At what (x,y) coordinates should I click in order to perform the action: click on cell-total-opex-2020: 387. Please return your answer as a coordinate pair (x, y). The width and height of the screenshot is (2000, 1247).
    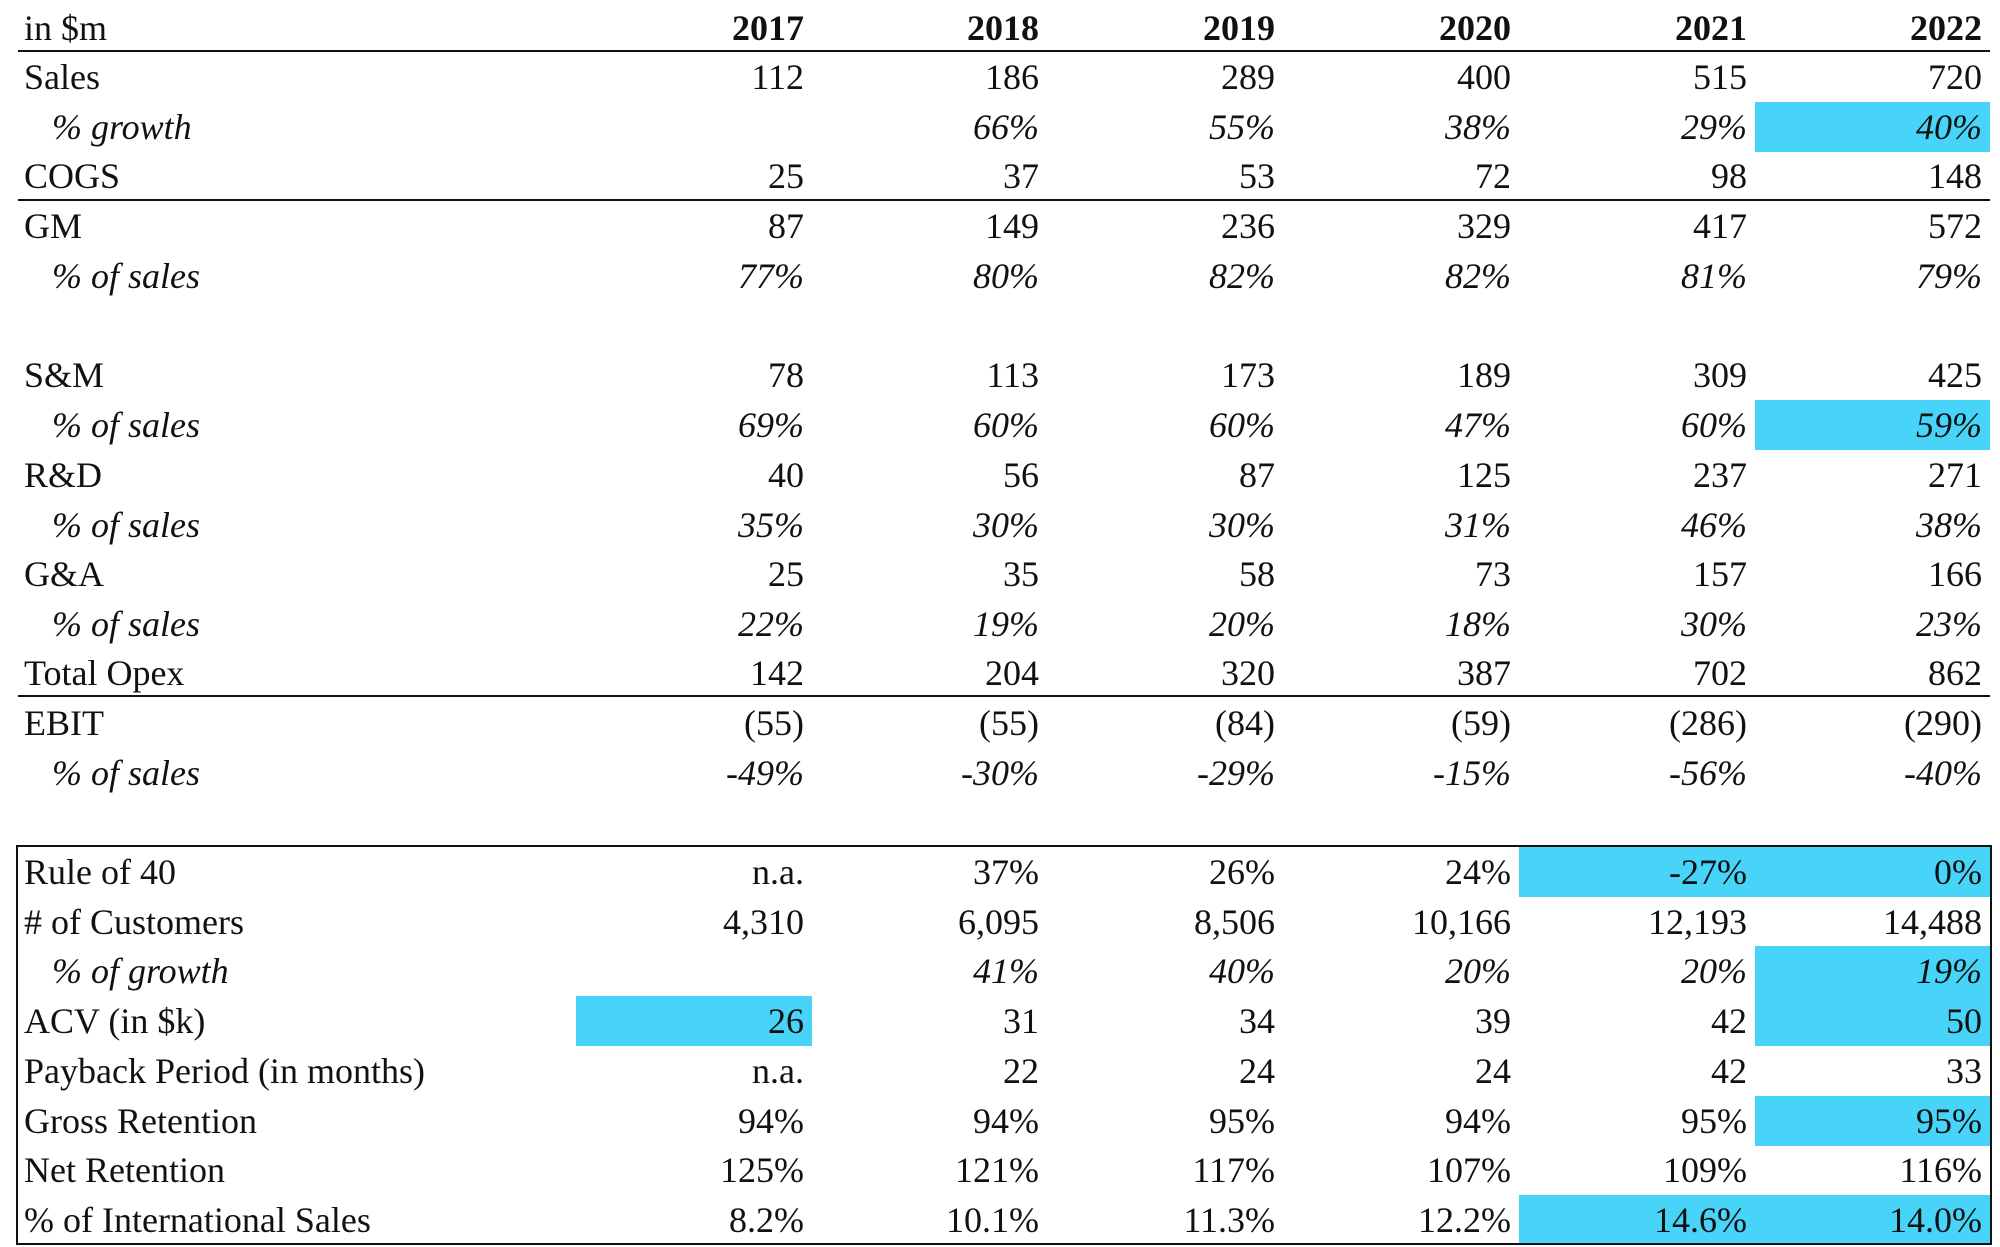
    Looking at the image, I should click on (1484, 672).